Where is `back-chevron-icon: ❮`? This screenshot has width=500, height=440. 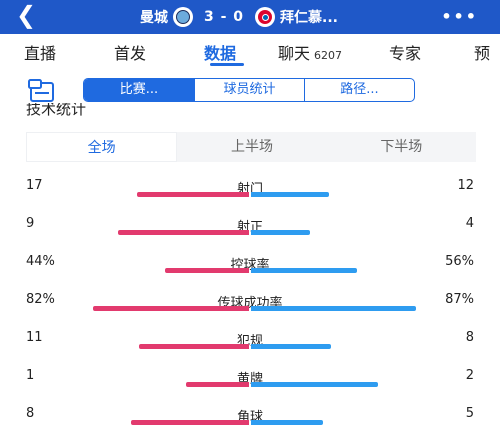
back-chevron-icon: ❮ is located at coordinates (26, 15).